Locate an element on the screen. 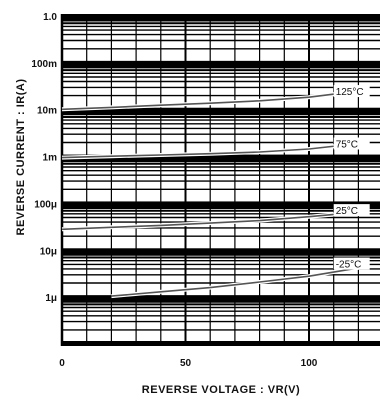  series-label: 75°C is located at coordinates (347, 145).